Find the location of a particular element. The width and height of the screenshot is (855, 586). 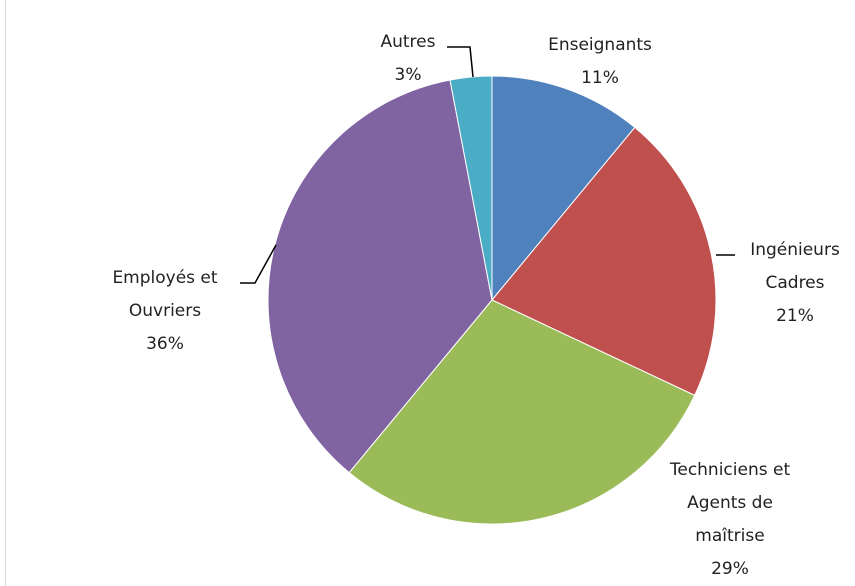

slice-label: Ingénieurs Cadres 21% is located at coordinates (795, 283).